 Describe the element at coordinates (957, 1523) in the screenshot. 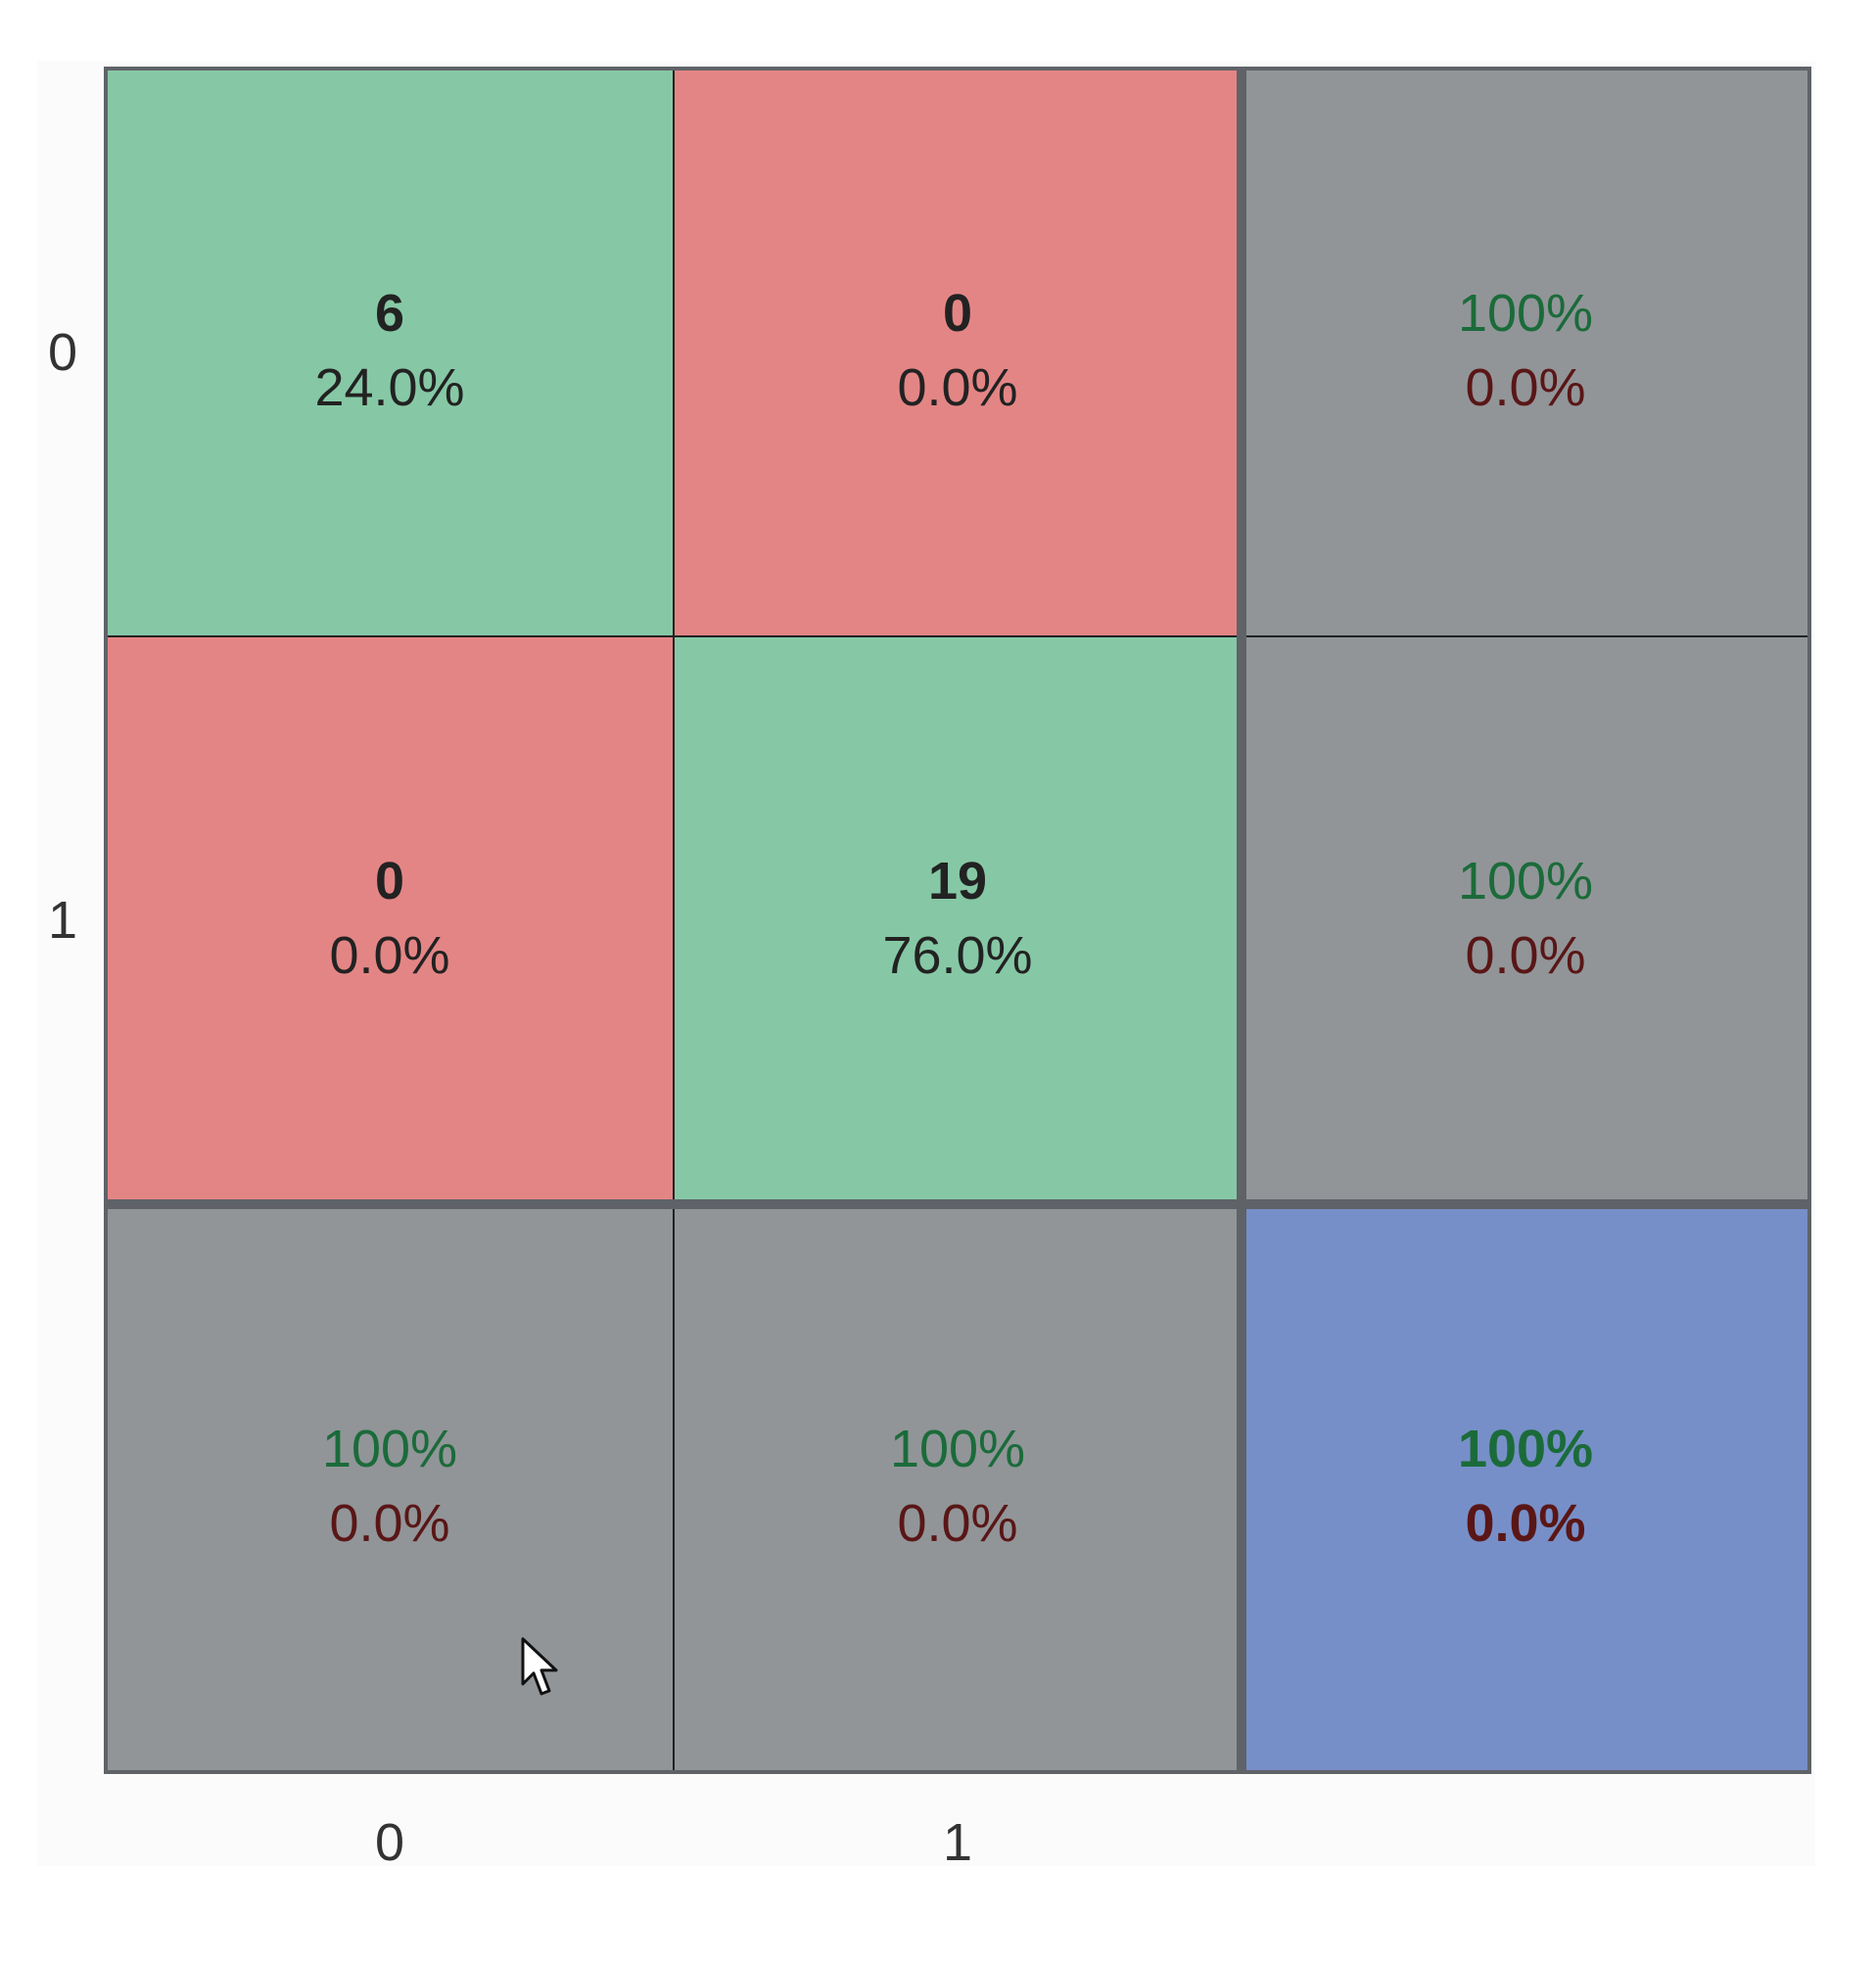

I see `cell-secondary-label-2-1: 0.0%` at that location.